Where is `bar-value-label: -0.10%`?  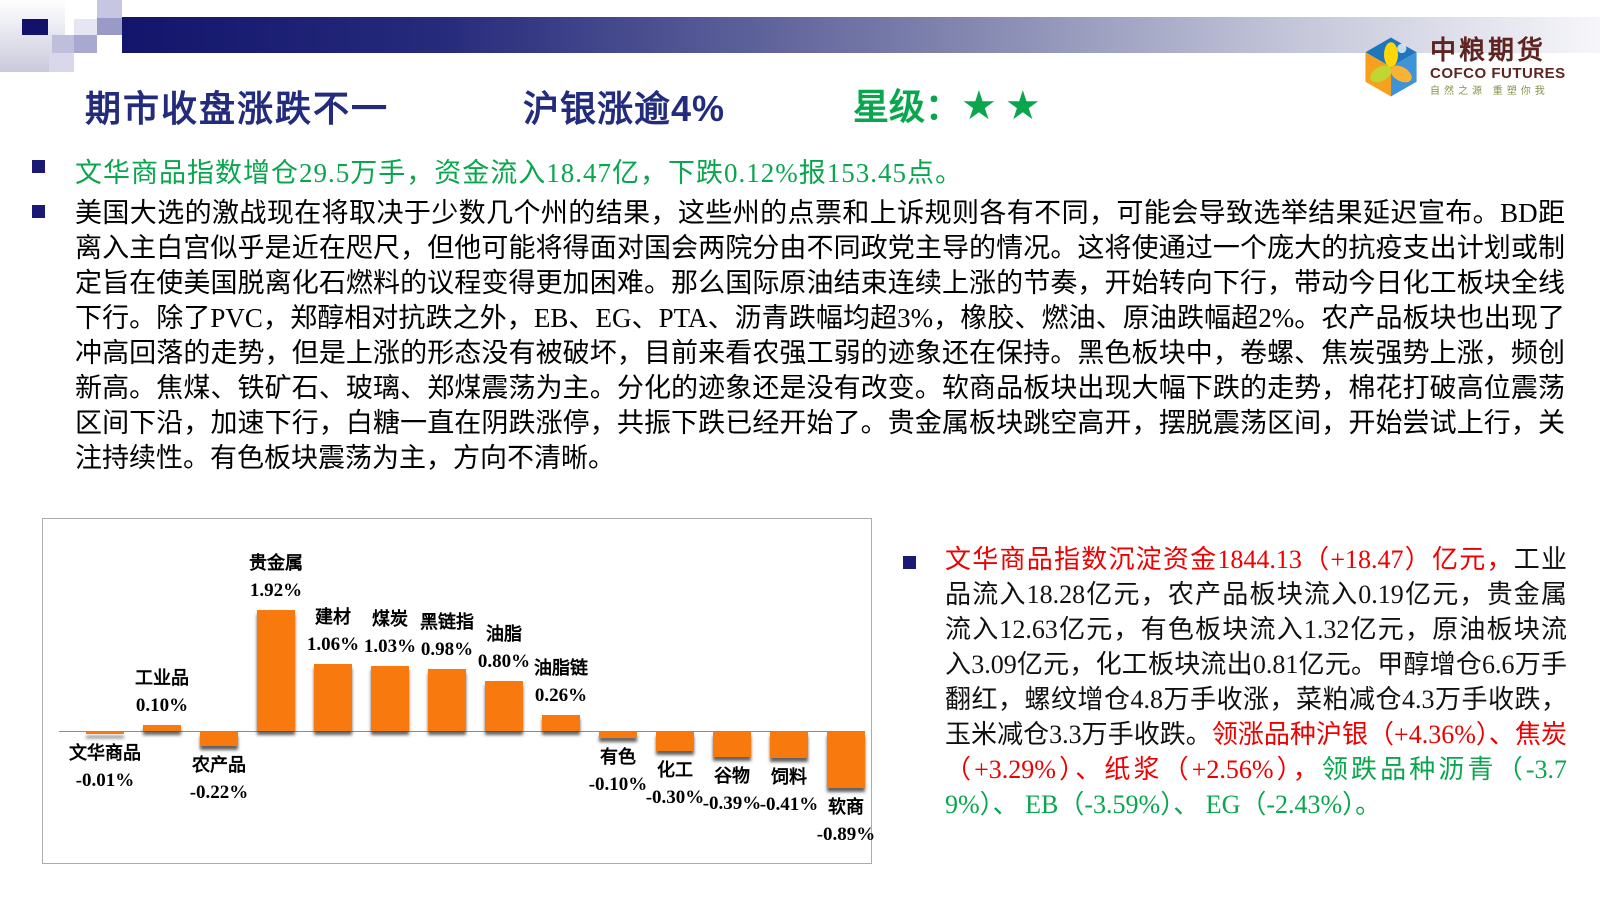
bar-value-label: -0.10% is located at coordinates (618, 784).